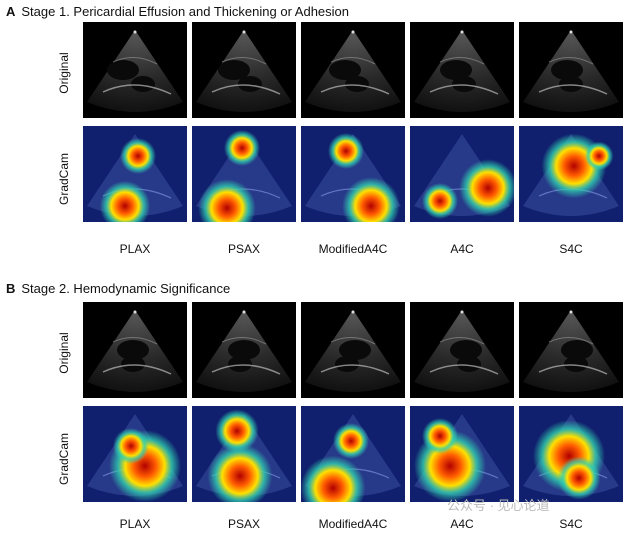 The height and width of the screenshot is (533, 630). What do you see at coordinates (11, 288) in the screenshot?
I see `section-b-letter: B` at bounding box center [11, 288].